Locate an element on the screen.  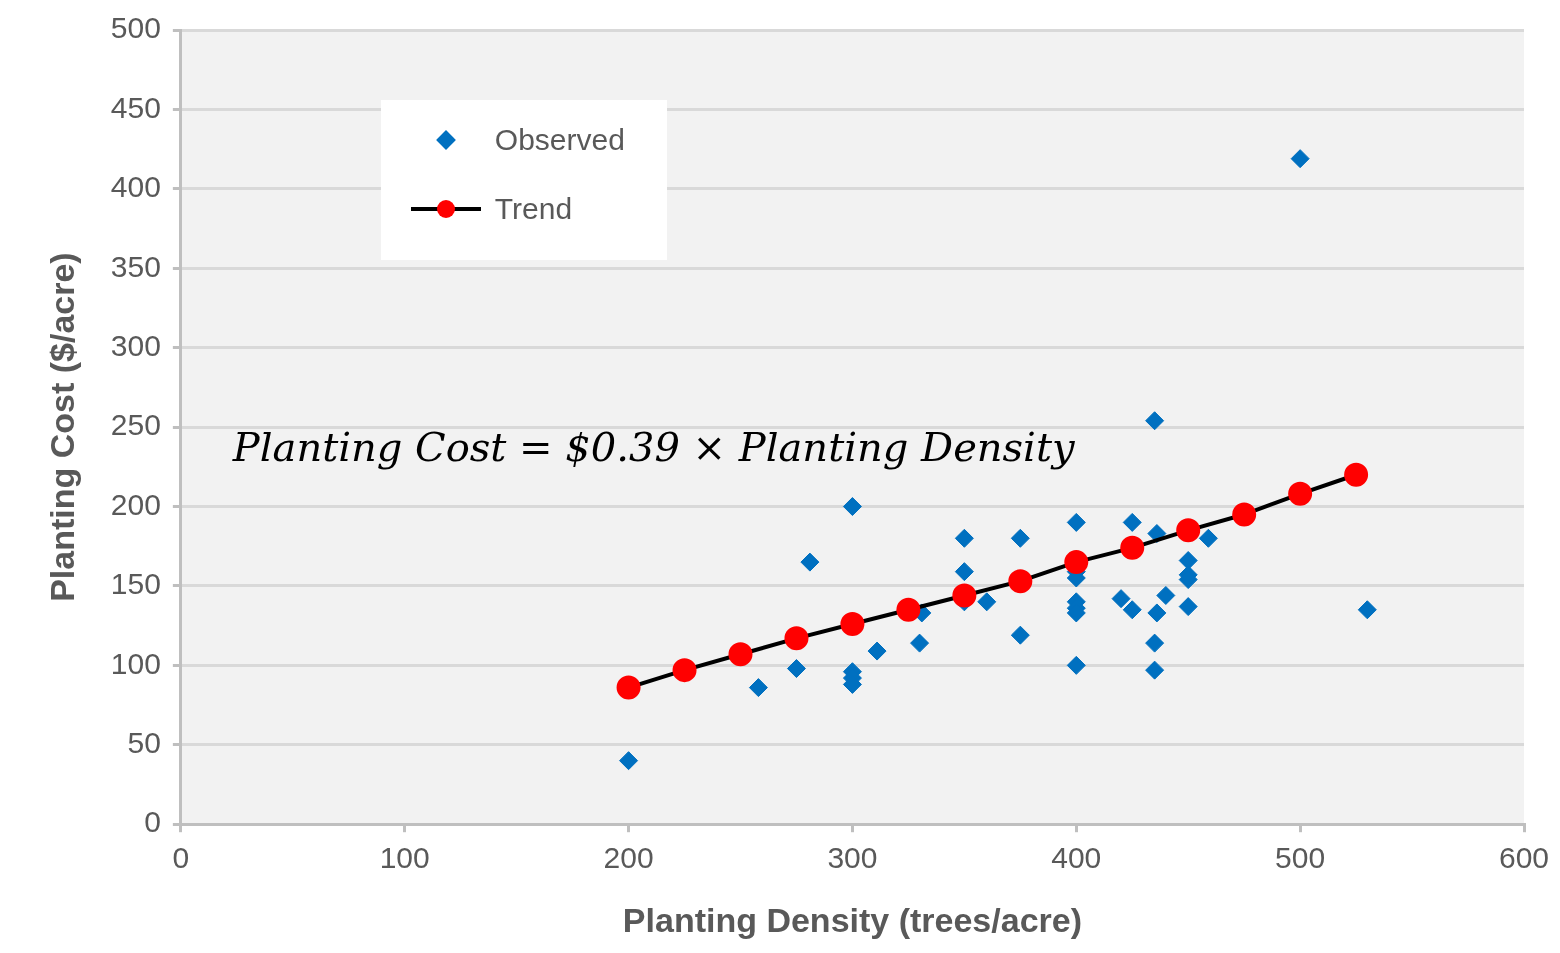
y-tick-label: 250 is located at coordinates (135, 425).